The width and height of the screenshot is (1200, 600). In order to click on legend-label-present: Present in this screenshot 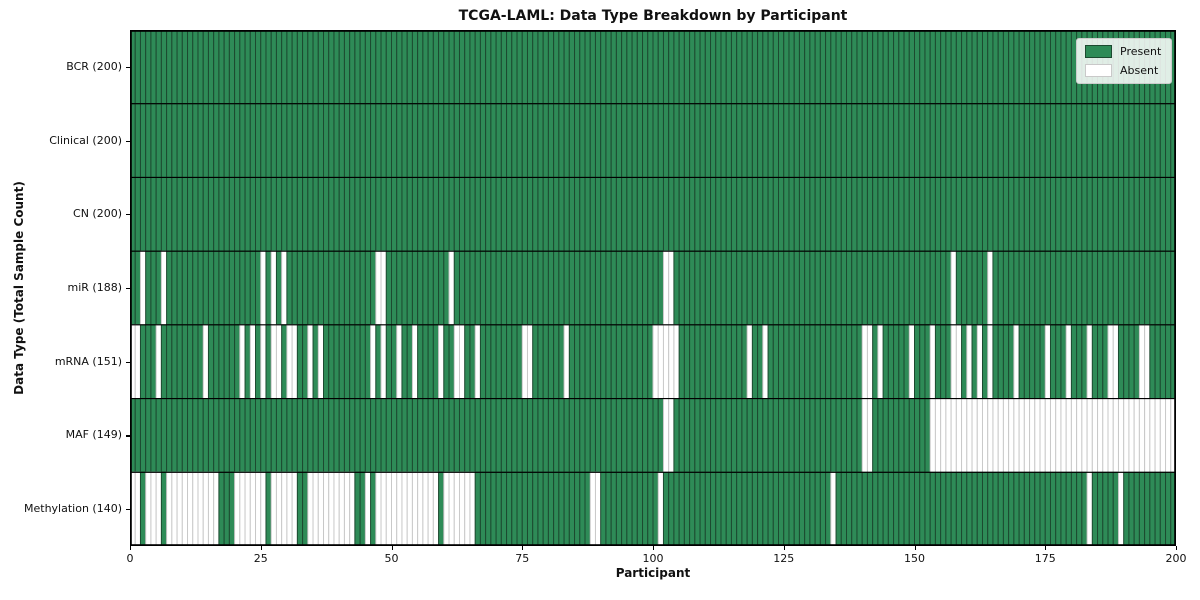, I will do `click(1141, 51)`.